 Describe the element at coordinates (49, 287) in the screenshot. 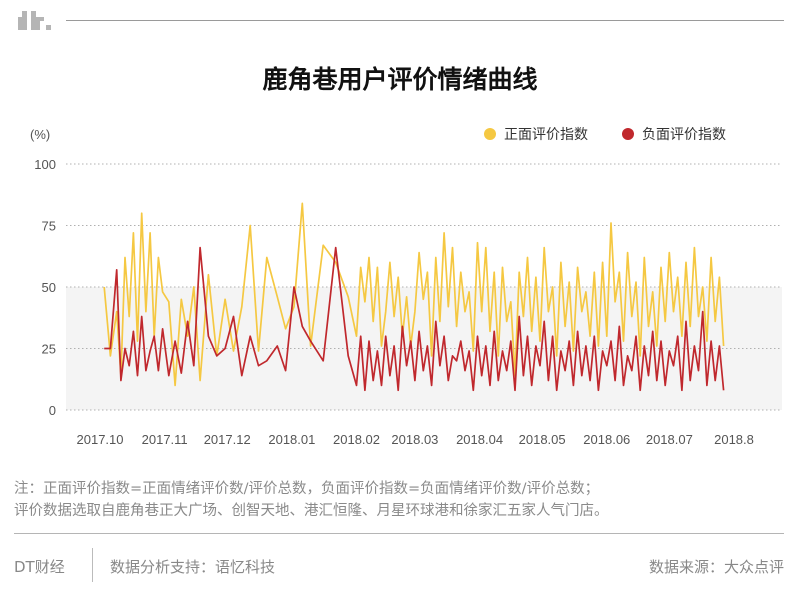

I see `y-tick-label: 50` at that location.